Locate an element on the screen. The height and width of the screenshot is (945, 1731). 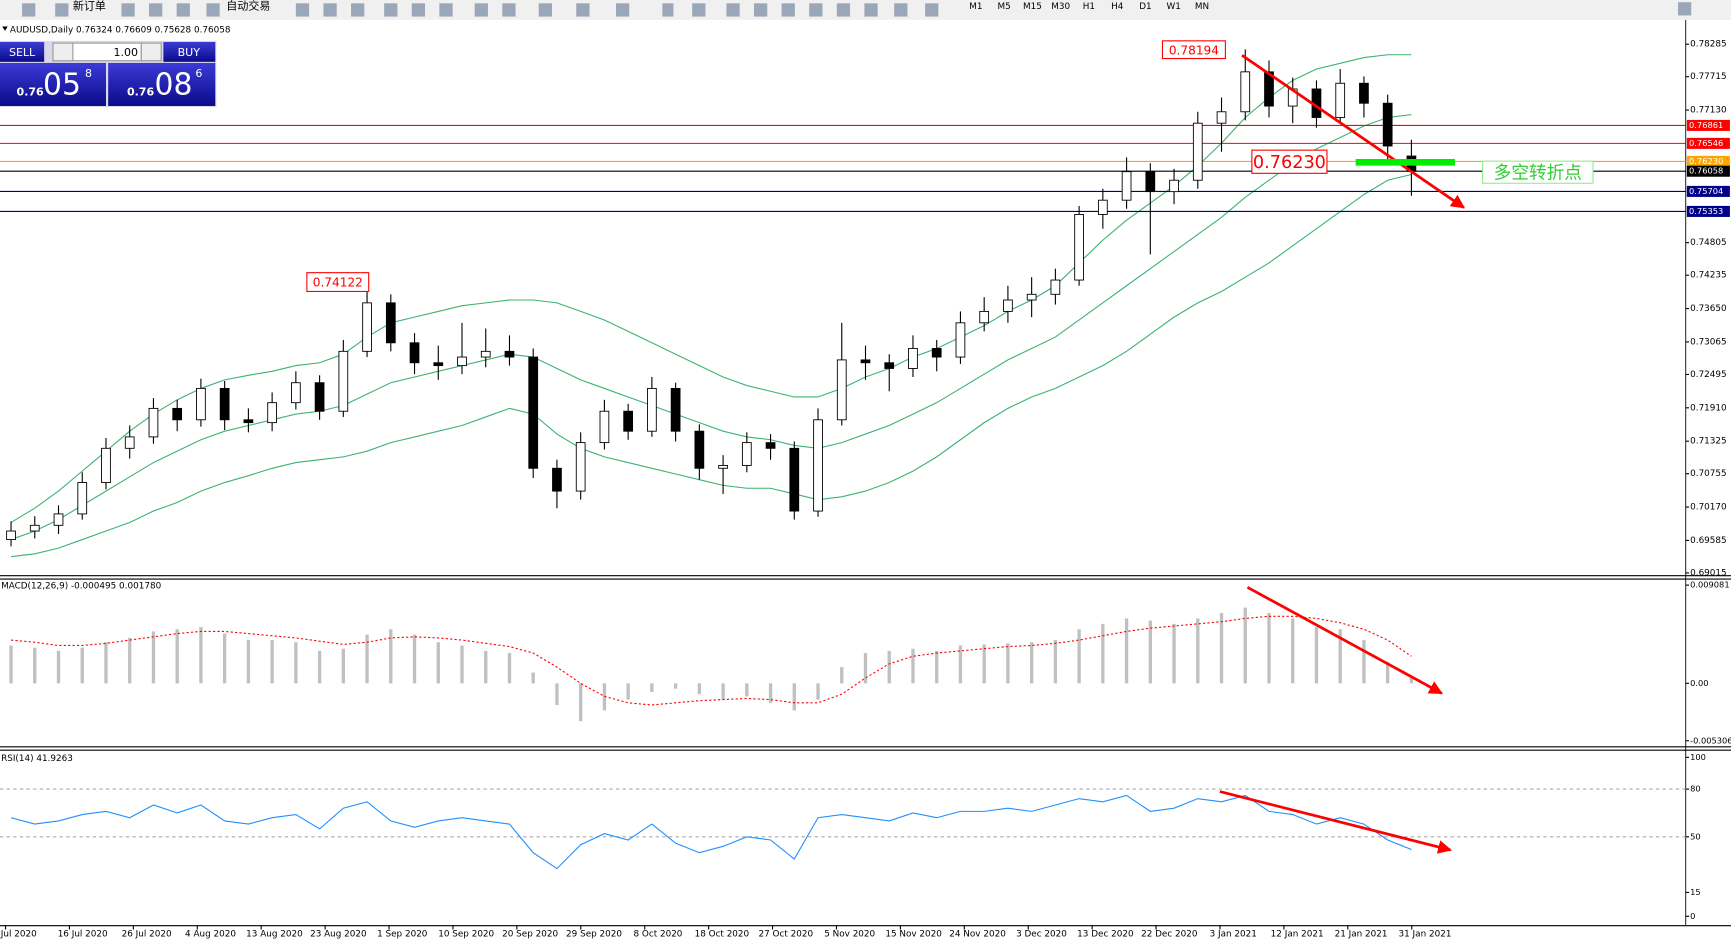
y-tick-label: 0.73065 is located at coordinates (1708, 342).